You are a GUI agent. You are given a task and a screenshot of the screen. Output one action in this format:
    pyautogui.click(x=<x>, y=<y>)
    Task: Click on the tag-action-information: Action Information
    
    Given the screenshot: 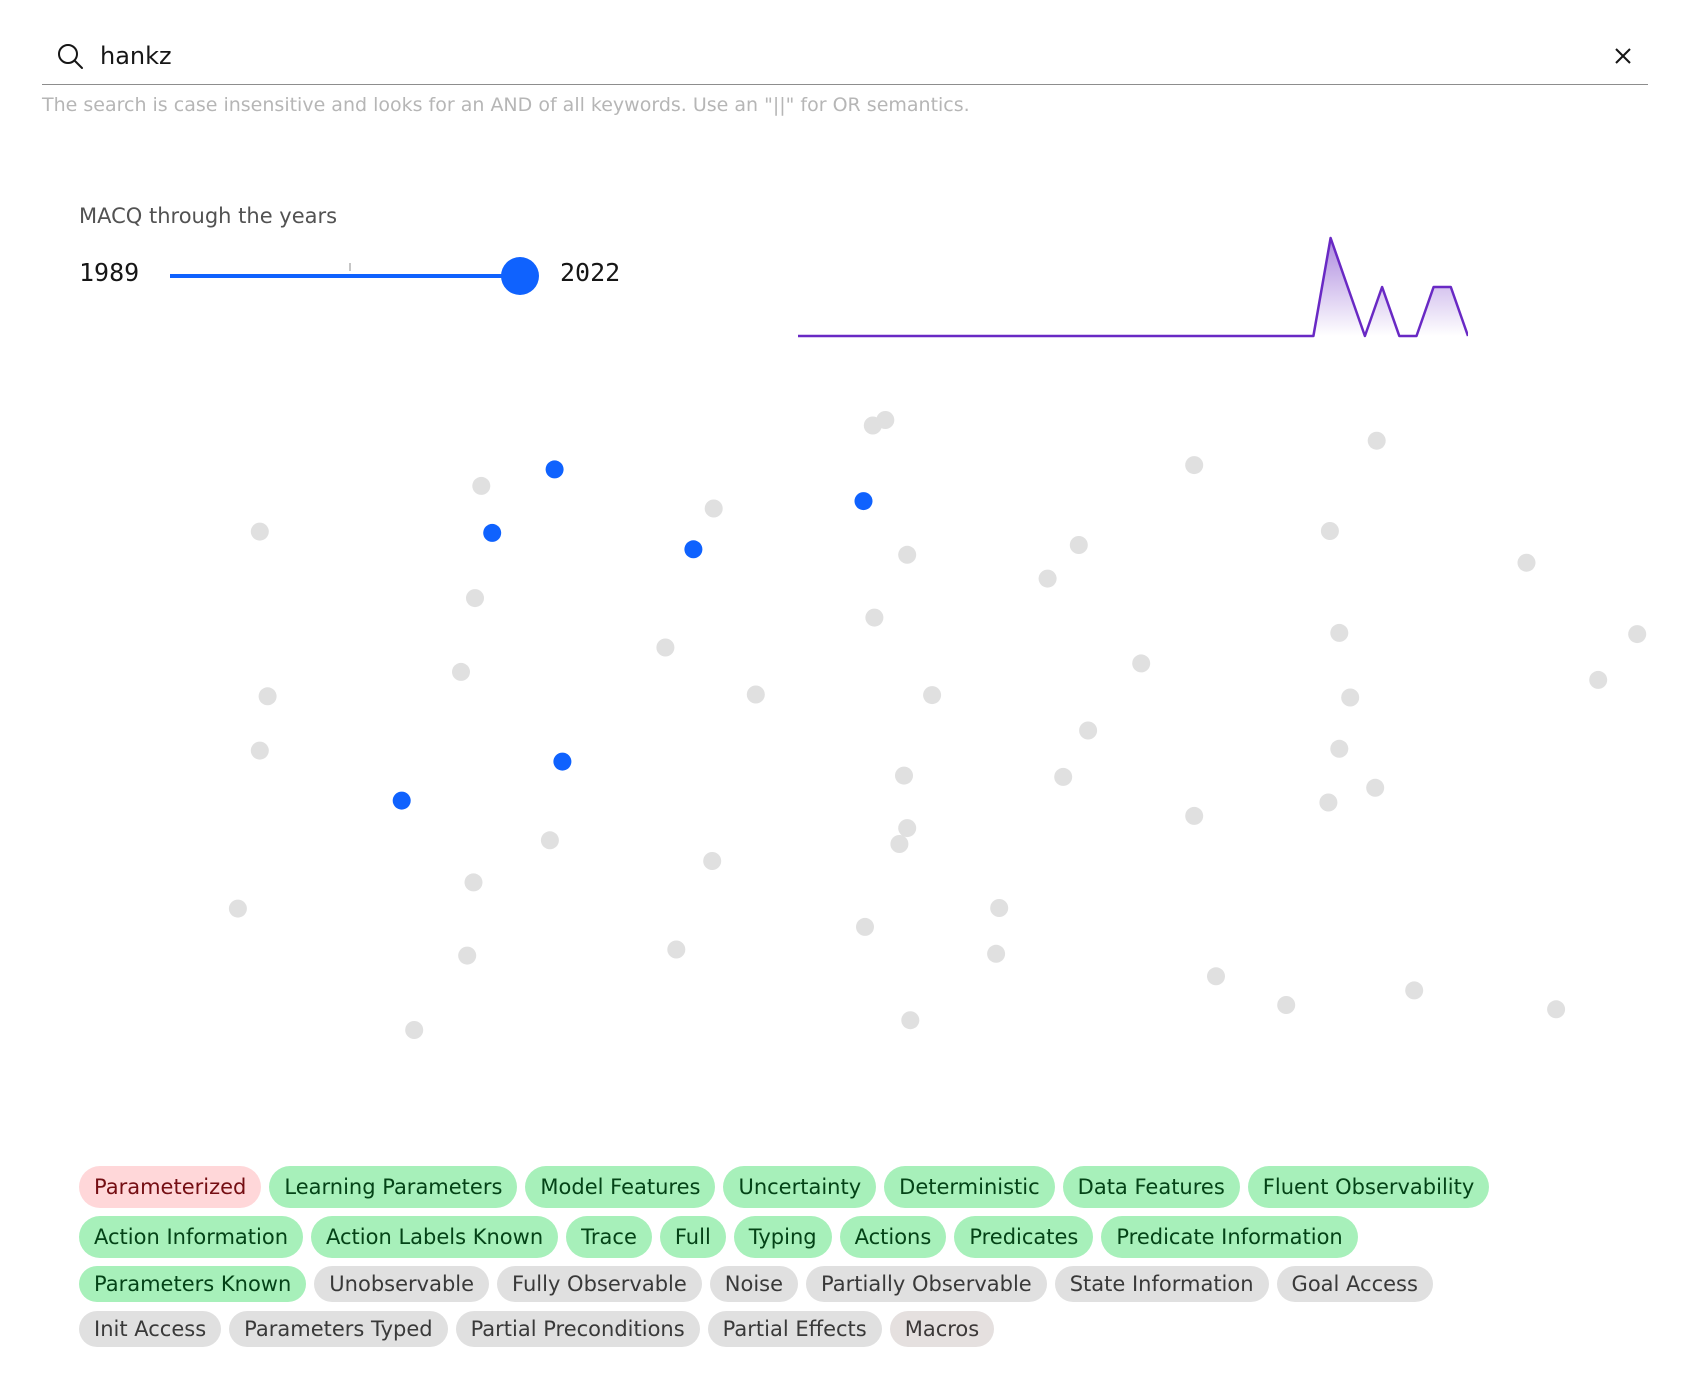 What is the action you would take?
    pyautogui.click(x=191, y=1237)
    